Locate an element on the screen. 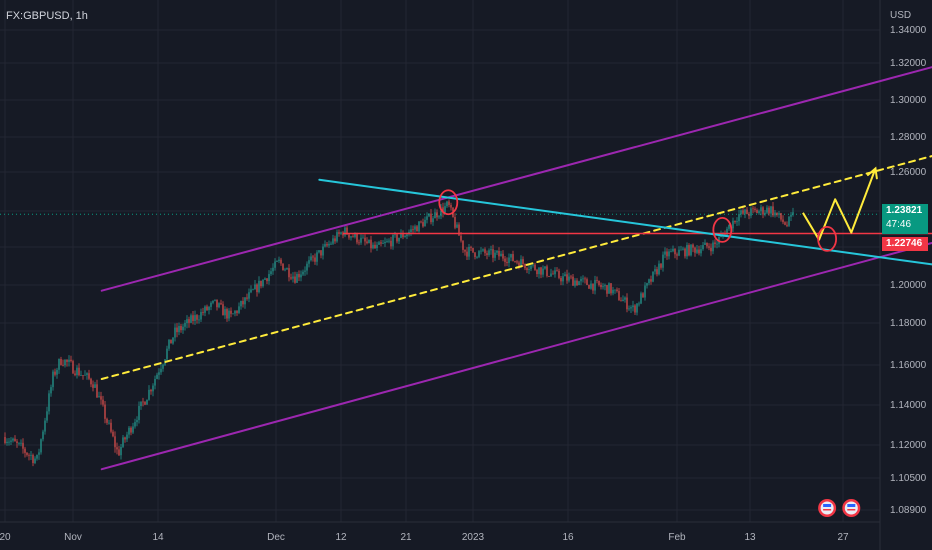 The width and height of the screenshot is (932, 550). last-price-tag: 1.23821 47:46 is located at coordinates (905, 219).